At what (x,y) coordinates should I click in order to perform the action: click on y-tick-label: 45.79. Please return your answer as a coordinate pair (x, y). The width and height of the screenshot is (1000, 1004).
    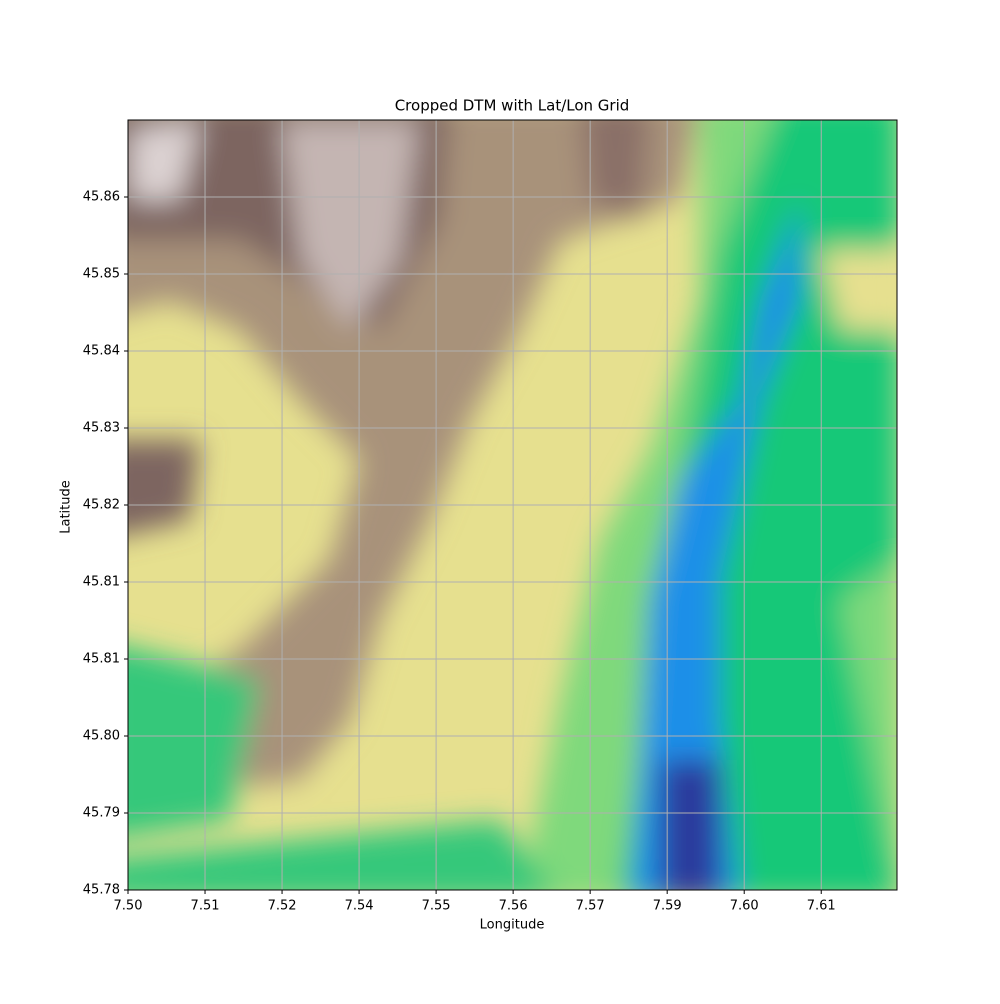
    Looking at the image, I should click on (101, 813).